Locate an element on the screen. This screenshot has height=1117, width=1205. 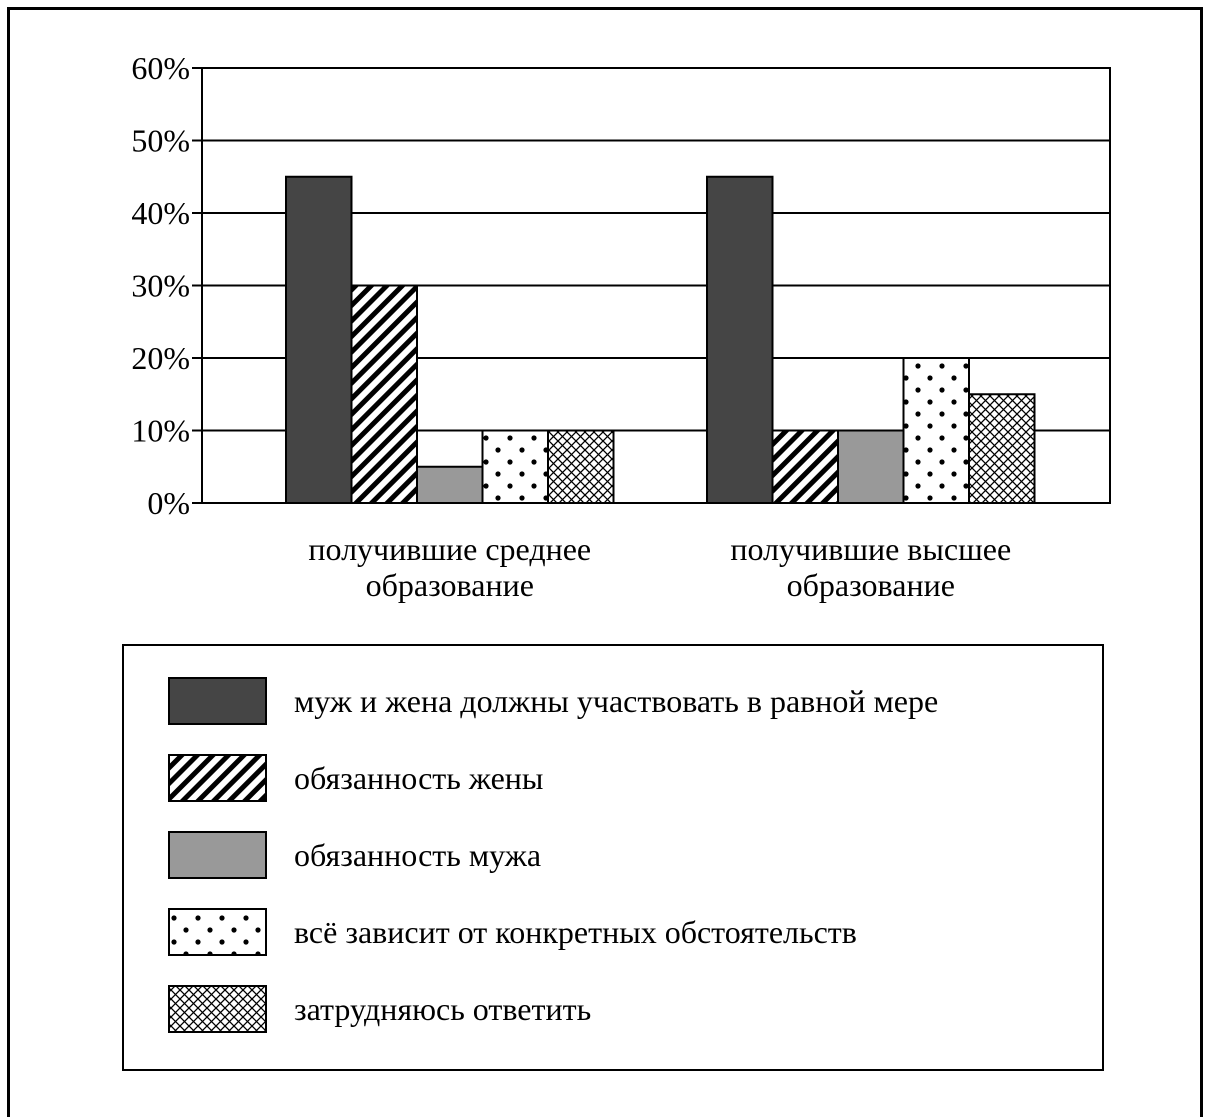
y-tick-label: 30% is located at coordinates (160, 286).